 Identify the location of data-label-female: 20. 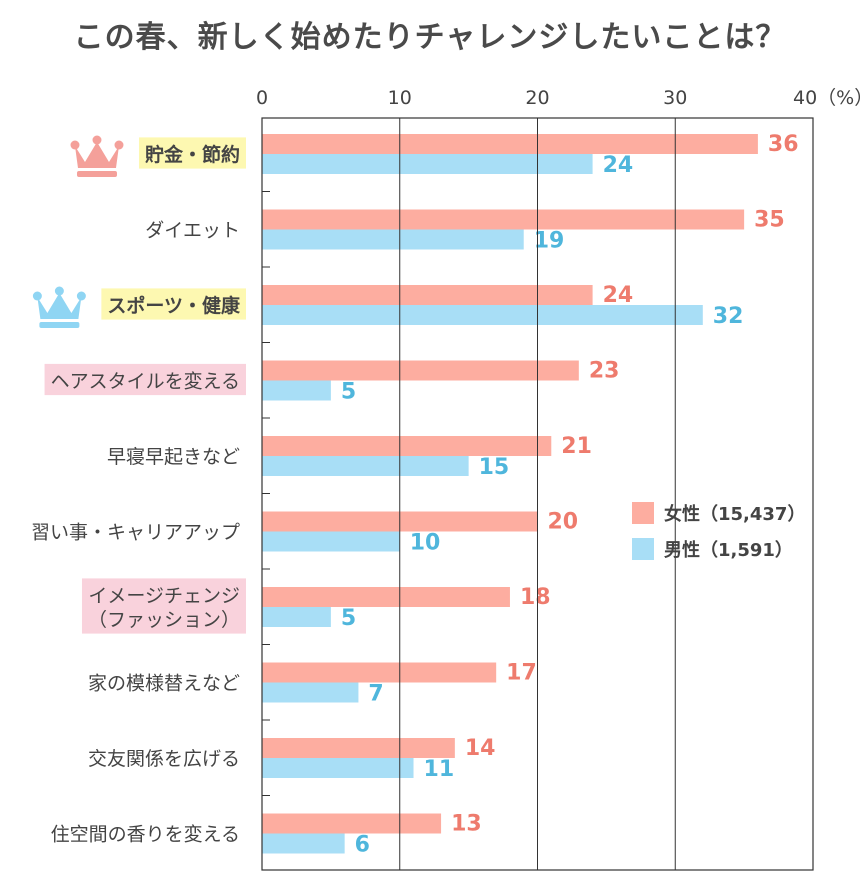
(563, 522).